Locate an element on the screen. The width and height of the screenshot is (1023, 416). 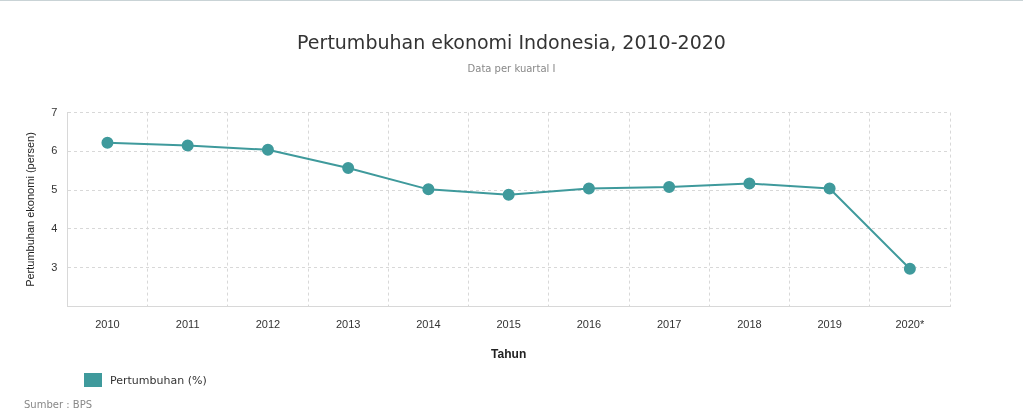
y-tick-label: 5 is located at coordinates (54, 189).